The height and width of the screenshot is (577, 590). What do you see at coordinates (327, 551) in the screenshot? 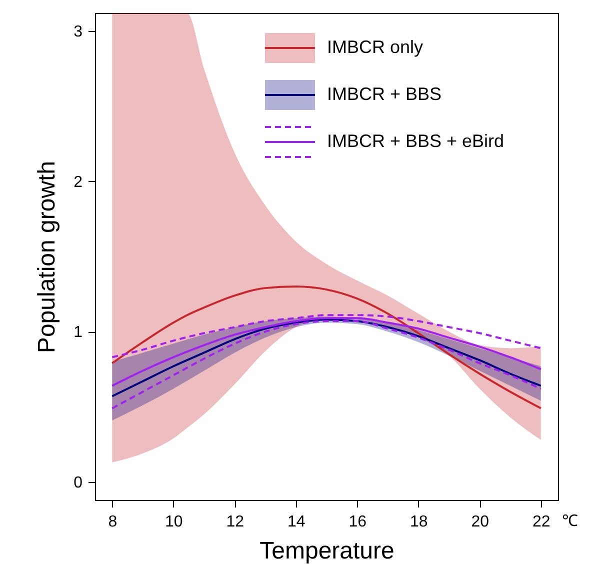
I see `x-axis-title: Temperature` at bounding box center [327, 551].